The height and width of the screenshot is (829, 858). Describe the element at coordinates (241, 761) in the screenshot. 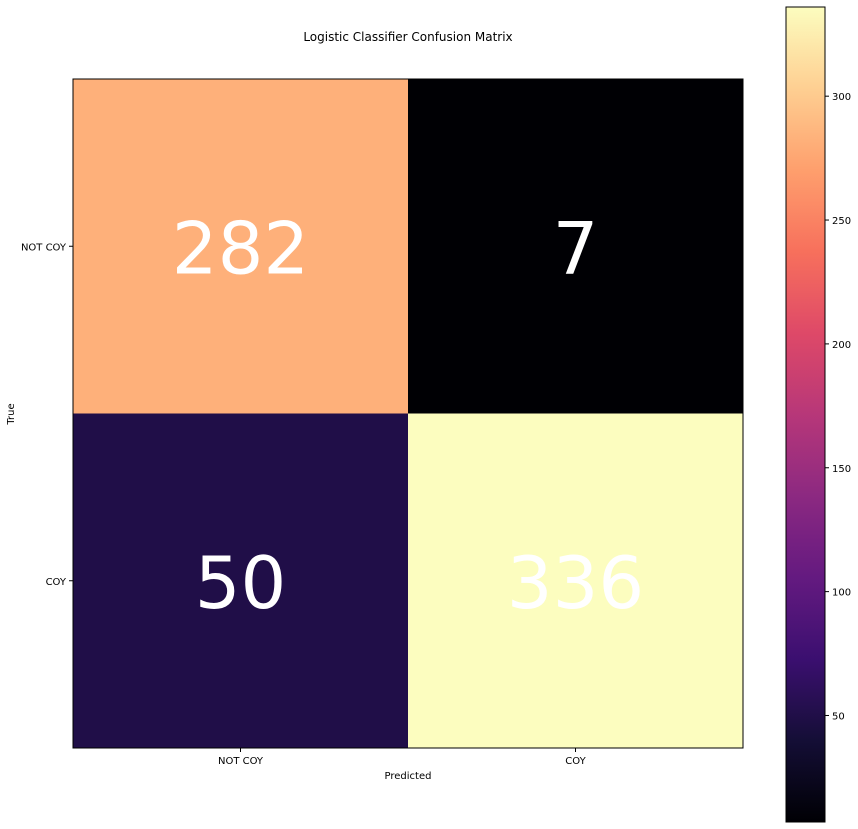

I see `x-tick-label-0: NOT COY` at that location.